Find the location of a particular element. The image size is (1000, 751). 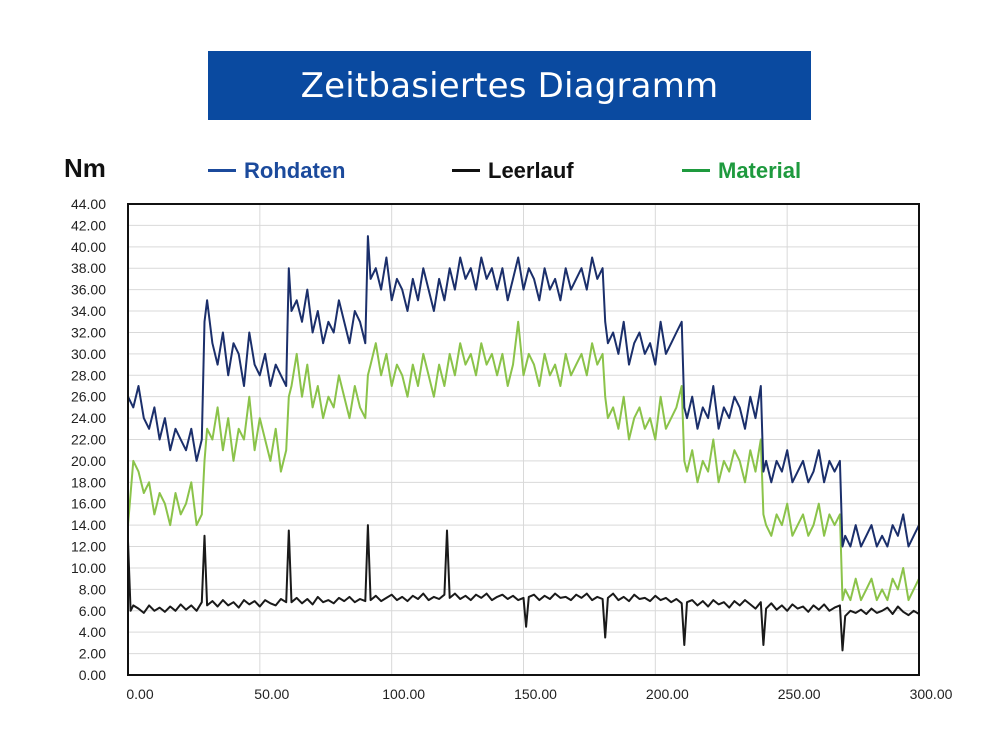

y-tick-label: 18.00 is located at coordinates (88, 482).